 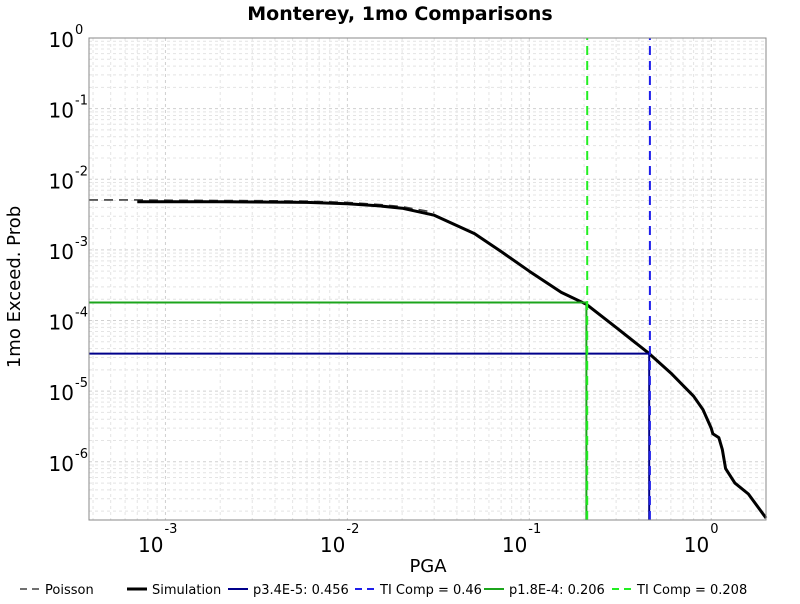 I want to click on y-tick-exponent: -4, so click(x=81, y=313).